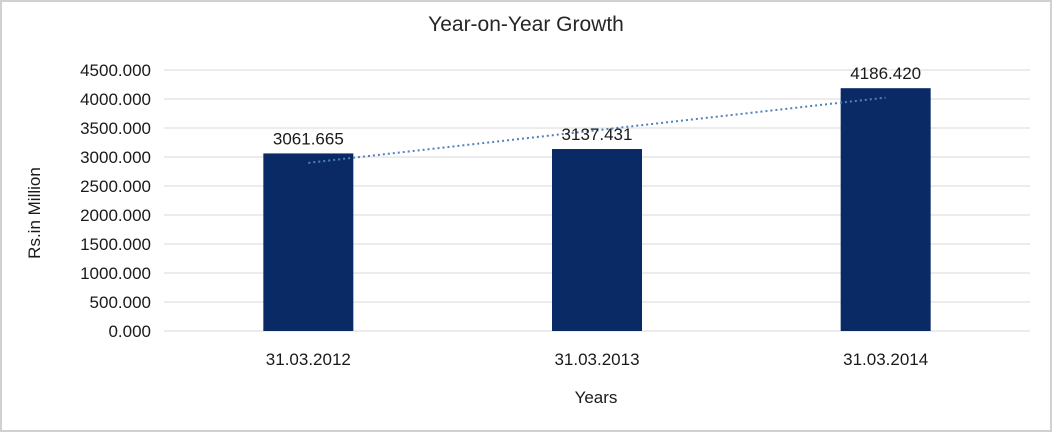 The image size is (1052, 432). I want to click on y-tick-label: 1000.000, so click(115, 273).